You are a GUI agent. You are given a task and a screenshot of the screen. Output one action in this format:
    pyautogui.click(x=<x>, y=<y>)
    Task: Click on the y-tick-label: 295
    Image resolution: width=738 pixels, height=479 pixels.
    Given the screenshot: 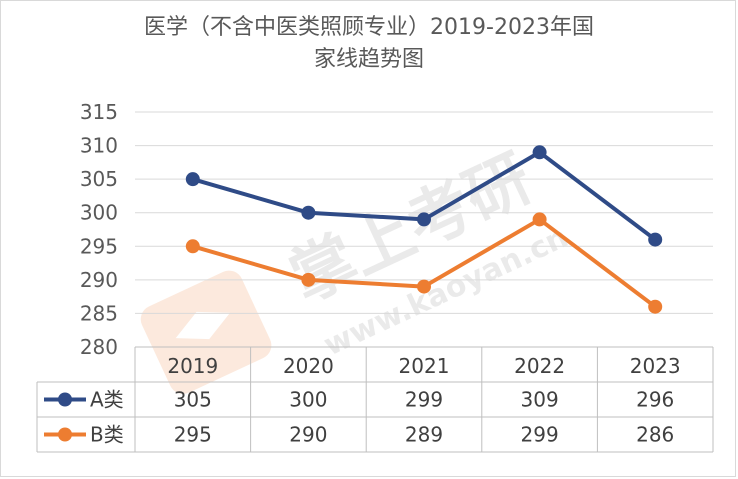 What is the action you would take?
    pyautogui.click(x=99, y=246)
    